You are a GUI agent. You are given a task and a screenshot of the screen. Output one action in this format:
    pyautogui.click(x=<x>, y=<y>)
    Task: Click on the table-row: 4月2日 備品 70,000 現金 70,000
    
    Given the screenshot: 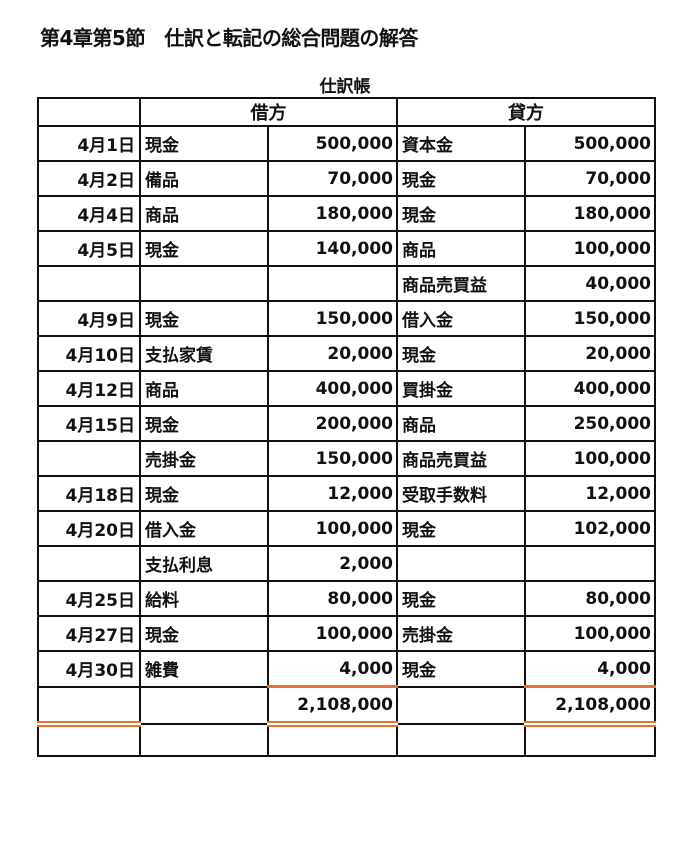 What is the action you would take?
    pyautogui.click(x=346, y=178)
    